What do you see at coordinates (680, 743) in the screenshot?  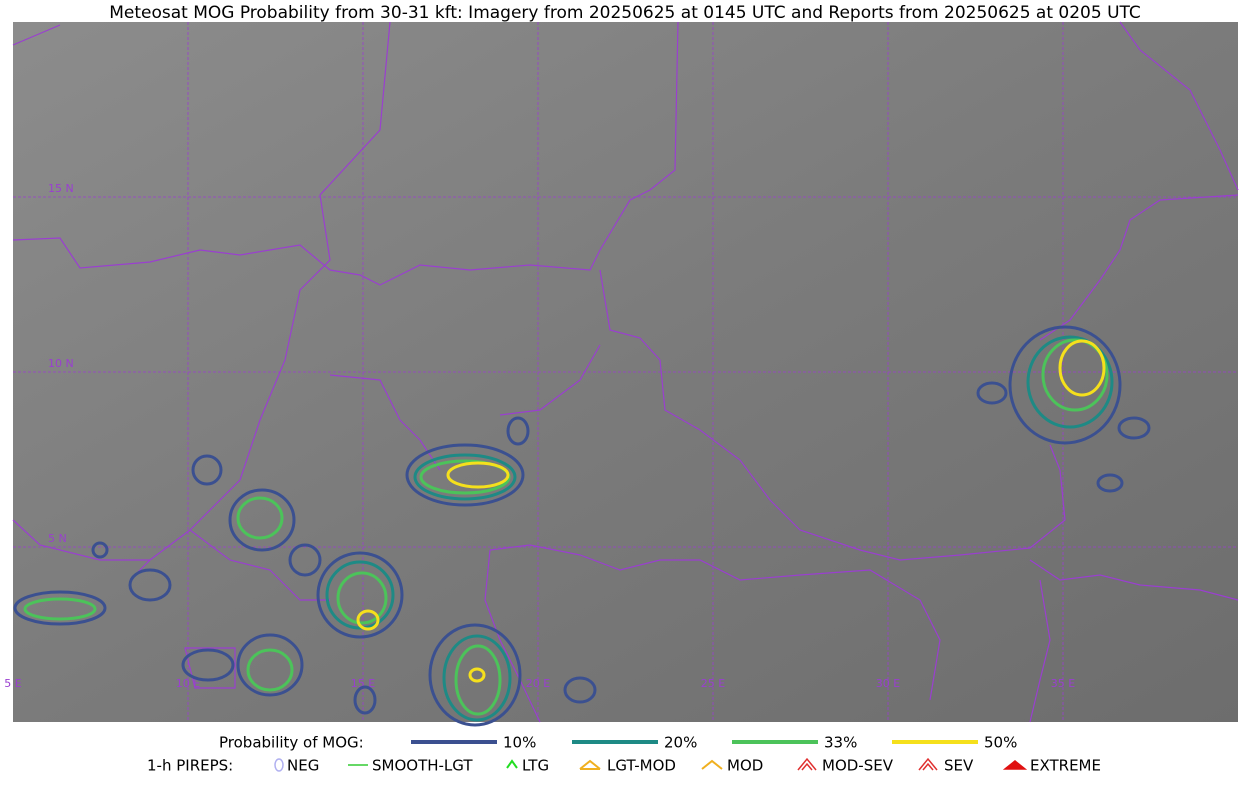 I see `legend-text: 20%` at bounding box center [680, 743].